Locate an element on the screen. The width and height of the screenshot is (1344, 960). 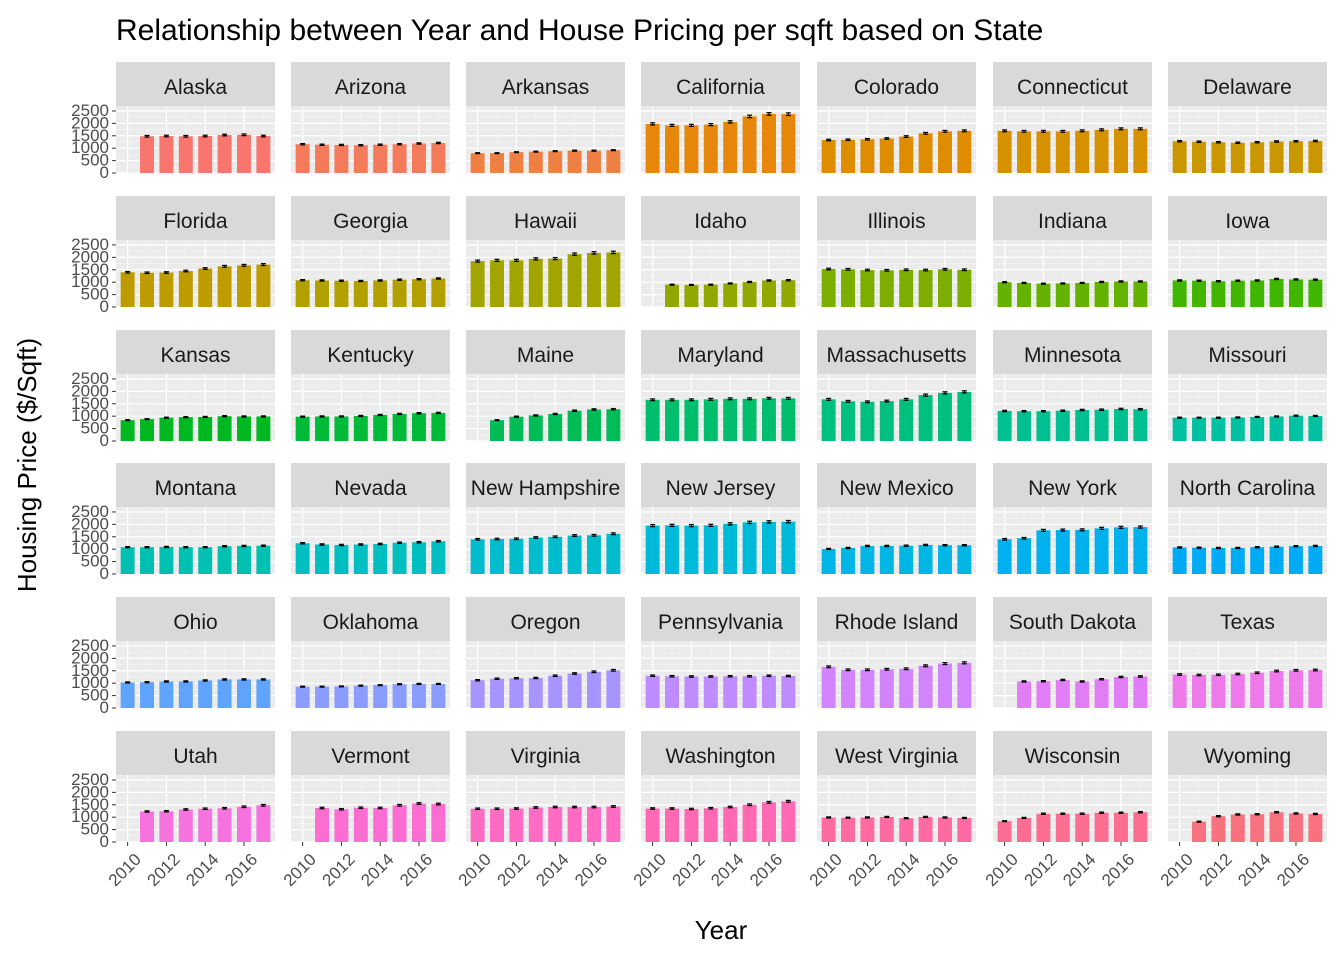
facet-panel: Virginia is located at coordinates (545, 787).